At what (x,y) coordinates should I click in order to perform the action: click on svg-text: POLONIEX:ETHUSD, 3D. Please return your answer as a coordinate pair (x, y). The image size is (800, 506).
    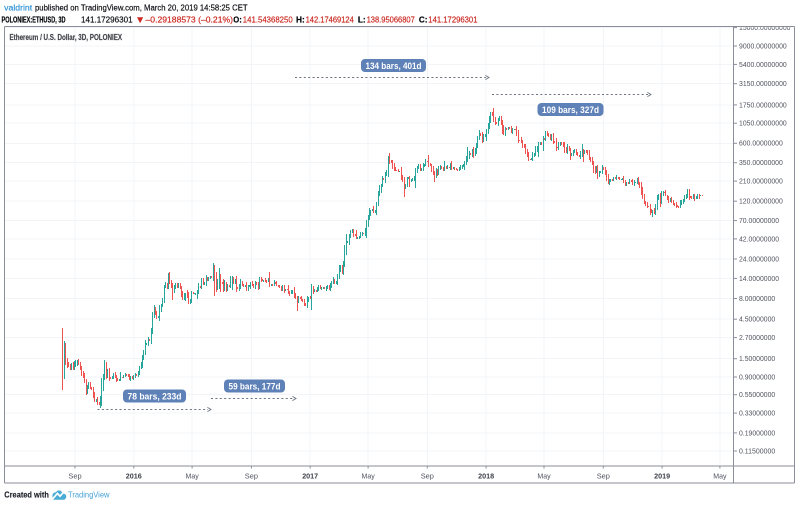
    Looking at the image, I should click on (34, 19).